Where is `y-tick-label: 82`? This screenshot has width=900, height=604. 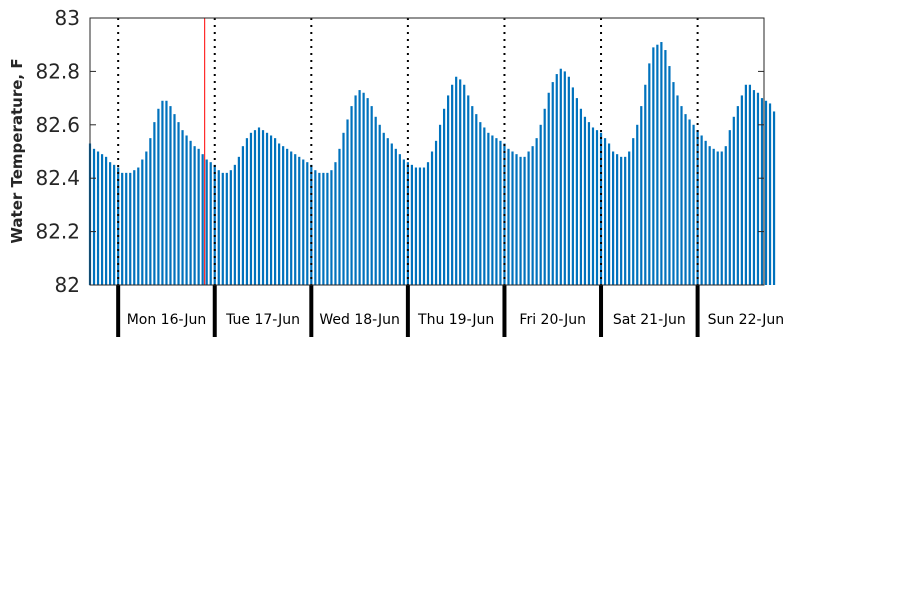 y-tick-label: 82 is located at coordinates (67, 285).